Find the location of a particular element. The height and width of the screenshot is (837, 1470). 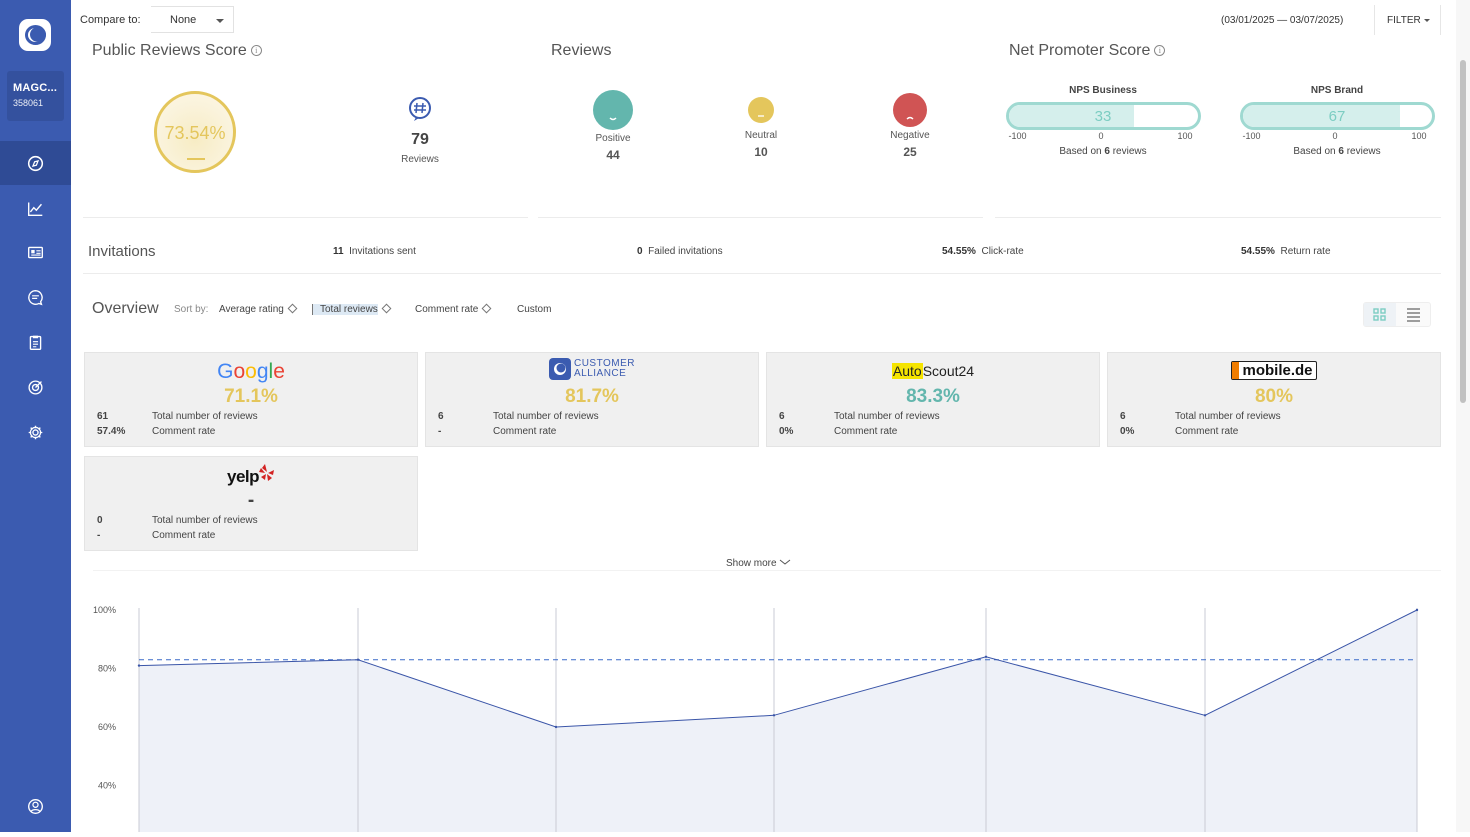

nav-goals is located at coordinates (35, 387).